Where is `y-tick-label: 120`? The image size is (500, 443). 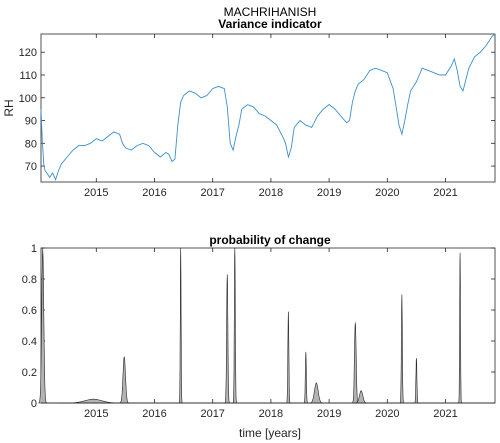
y-tick-label: 120 is located at coordinates (28, 53).